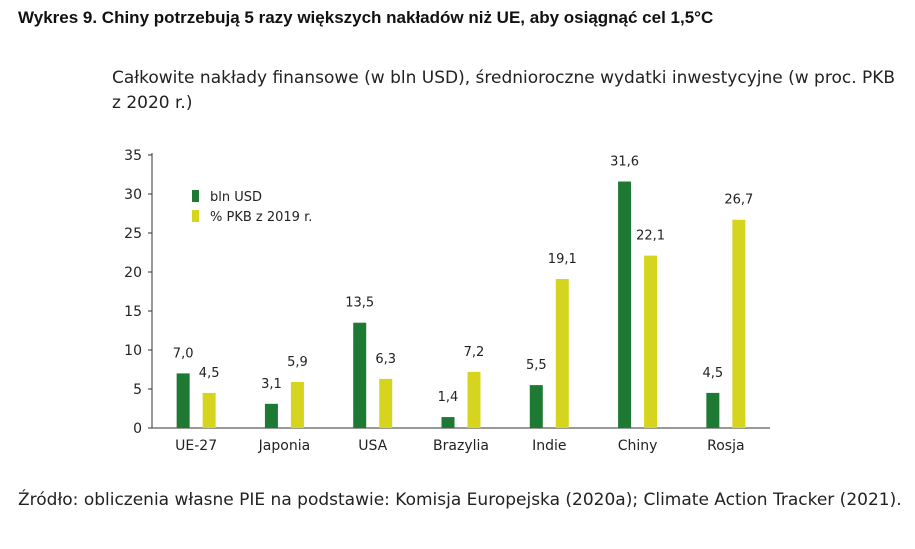  Describe the element at coordinates (236, 197) in the screenshot. I see `legend-label: bln USD` at that location.